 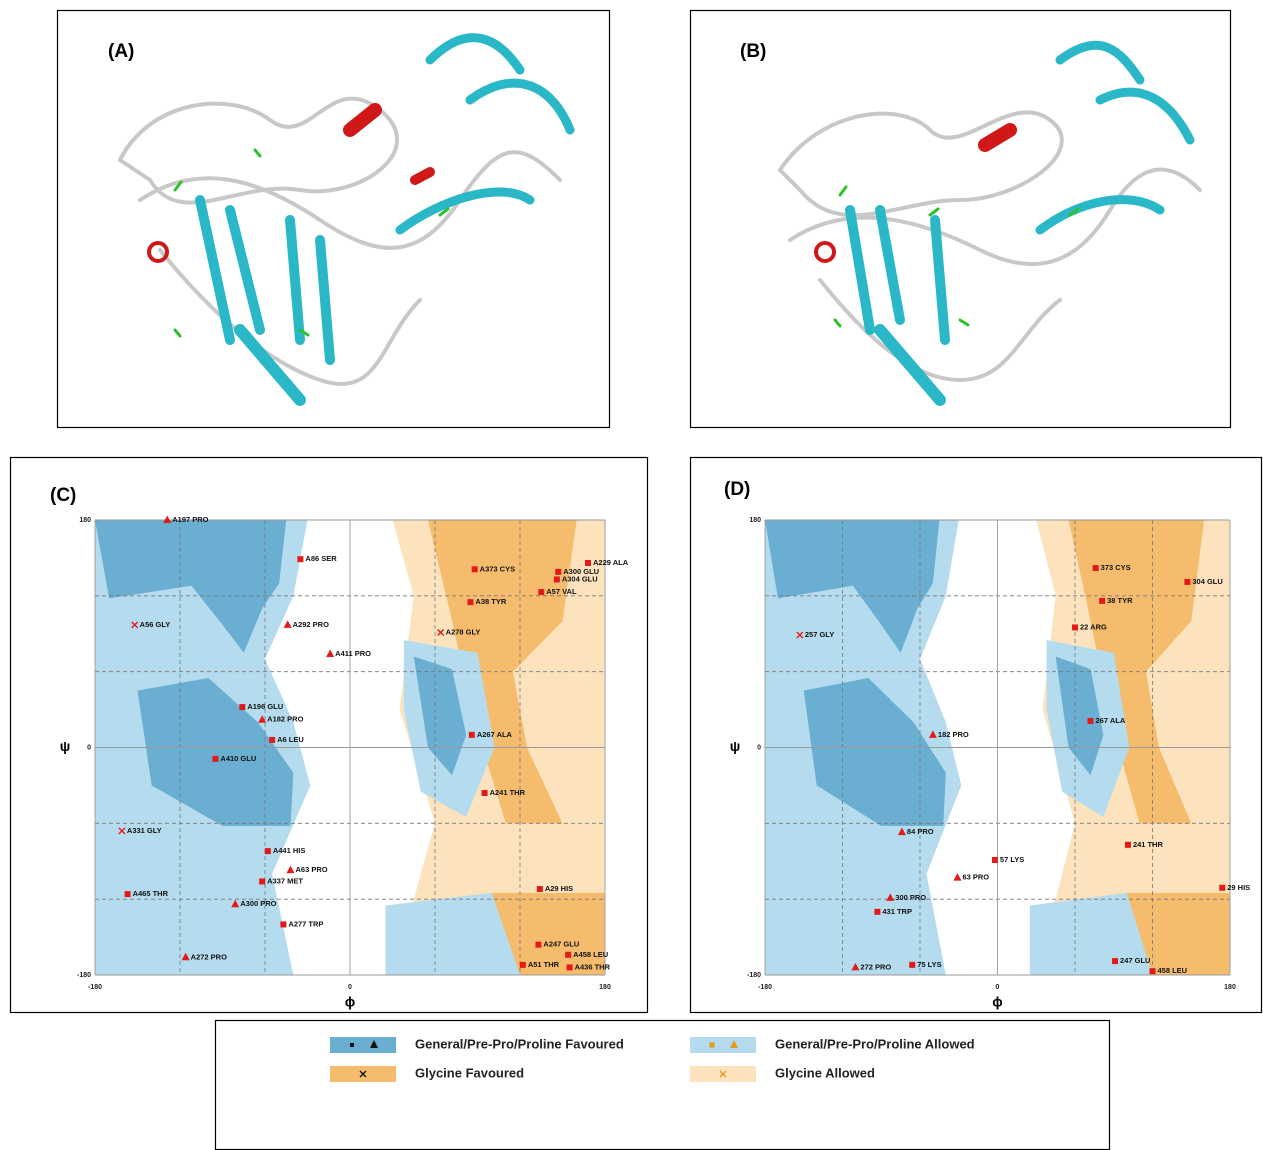 What do you see at coordinates (561, 944) in the screenshot?
I see `point-label: A247 GLU` at bounding box center [561, 944].